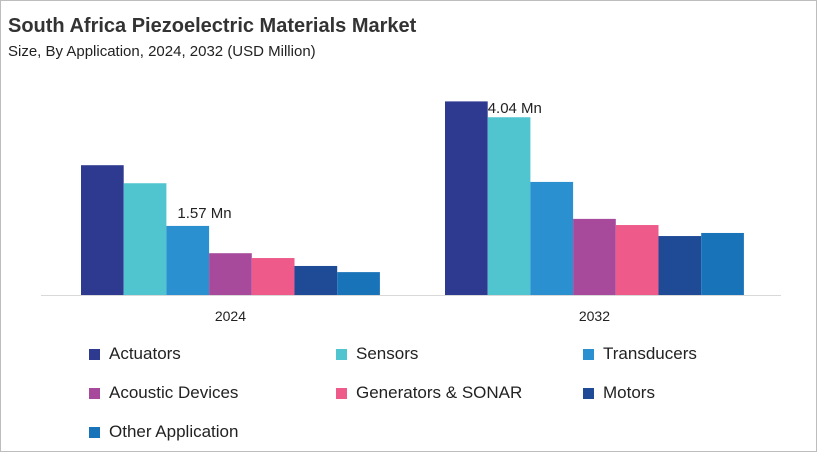 The height and width of the screenshot is (452, 817). Describe the element at coordinates (650, 353) in the screenshot. I see `legend-label: Transducers` at that location.